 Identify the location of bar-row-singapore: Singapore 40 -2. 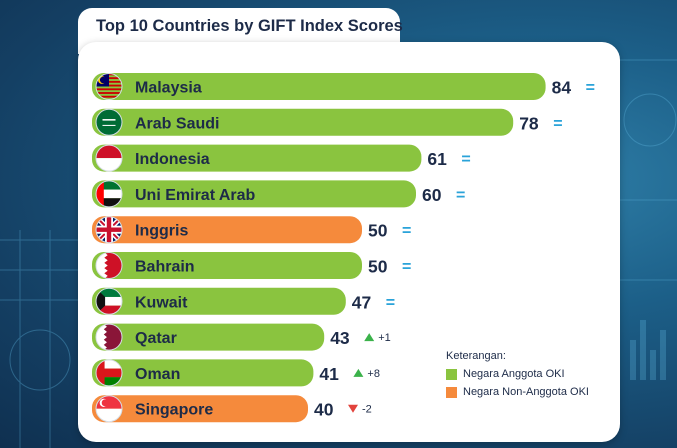
(232, 409).